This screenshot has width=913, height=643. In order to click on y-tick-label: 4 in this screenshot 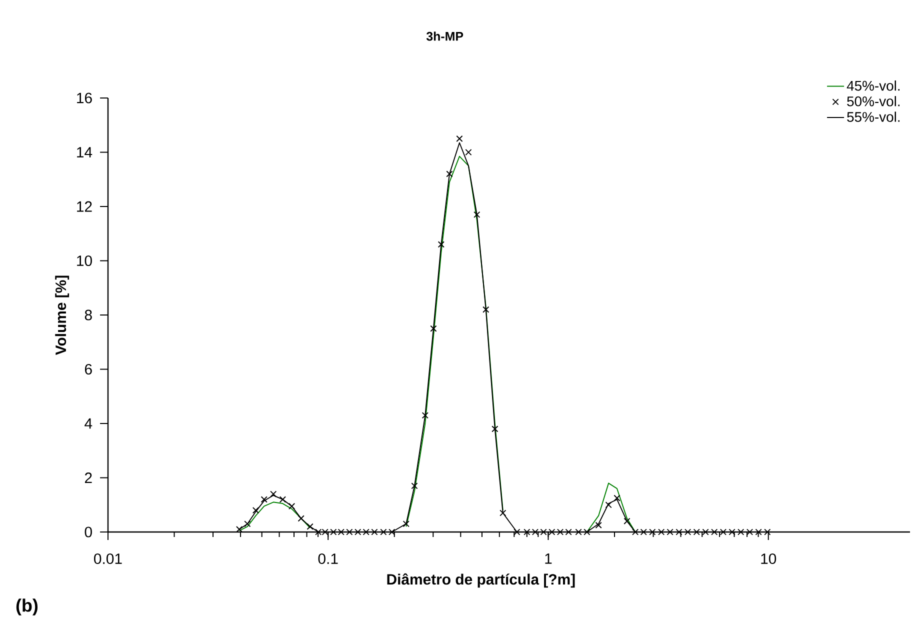, I will do `click(88, 423)`.